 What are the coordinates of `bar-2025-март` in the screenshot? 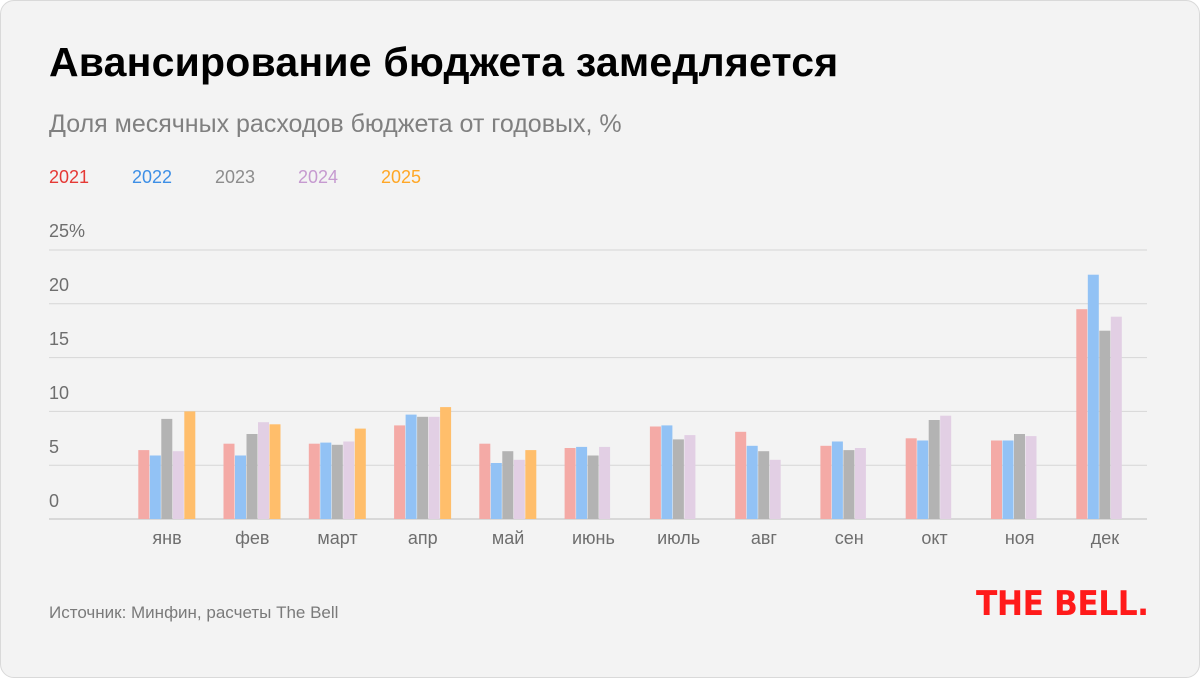 It's located at (360, 473).